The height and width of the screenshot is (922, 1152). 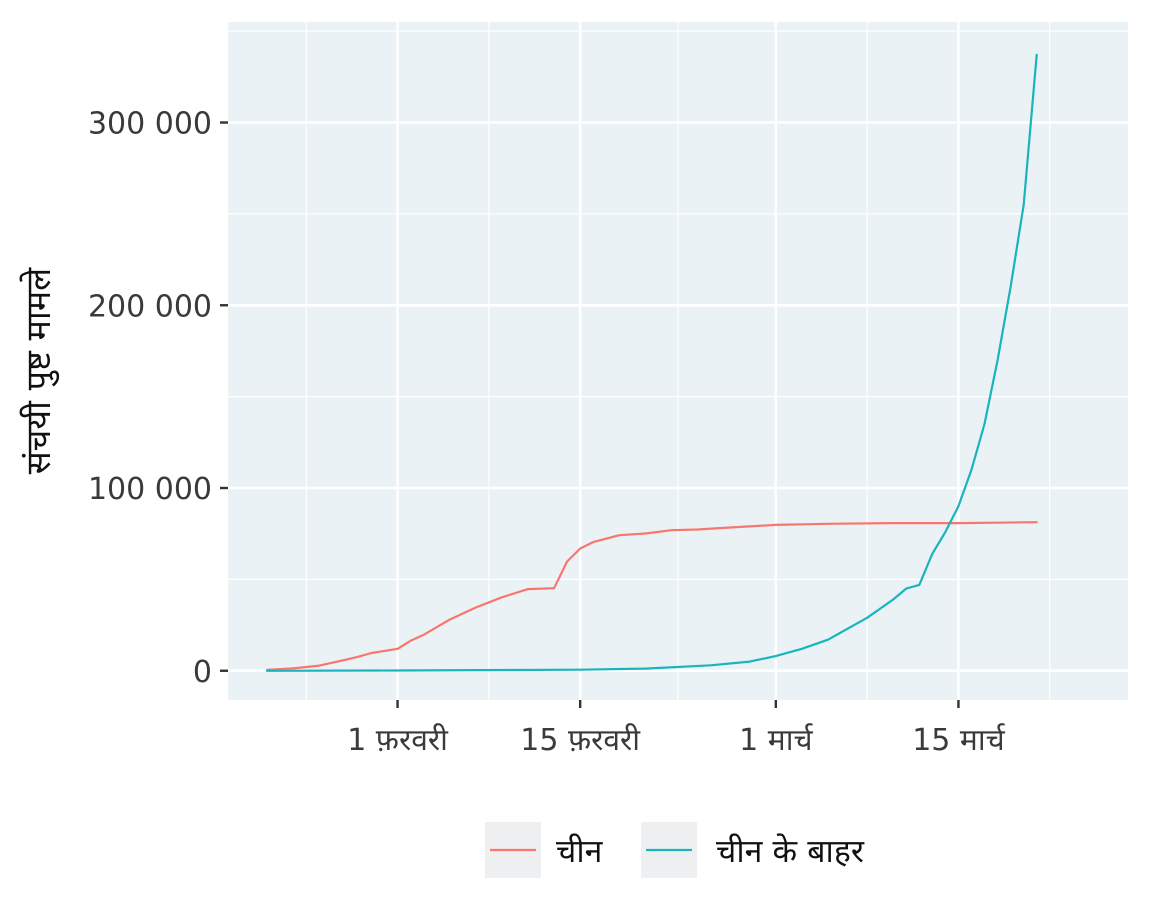 I want to click on x-tick-label: 1 फ़रवरी, so click(x=398, y=740).